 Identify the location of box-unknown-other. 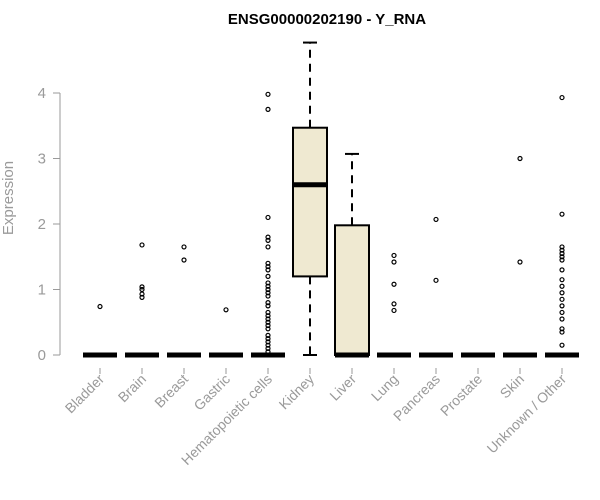
(562, 226).